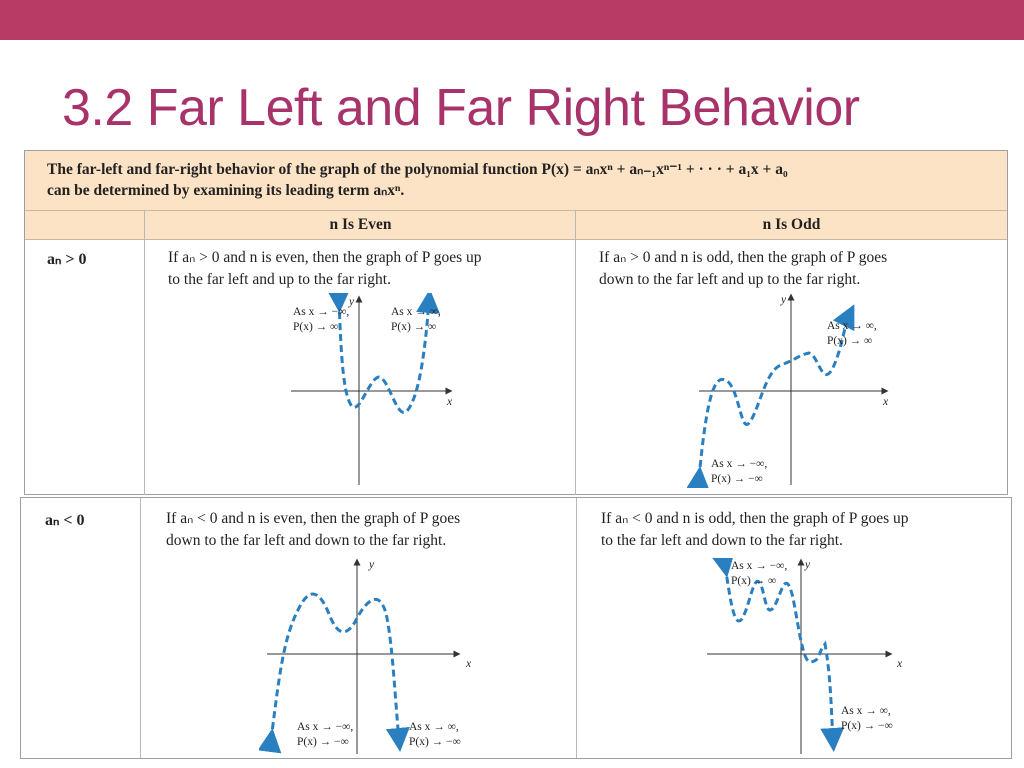 This screenshot has height=768, width=1024. I want to click on row-label-positive: aₙ > 0, so click(67, 259).